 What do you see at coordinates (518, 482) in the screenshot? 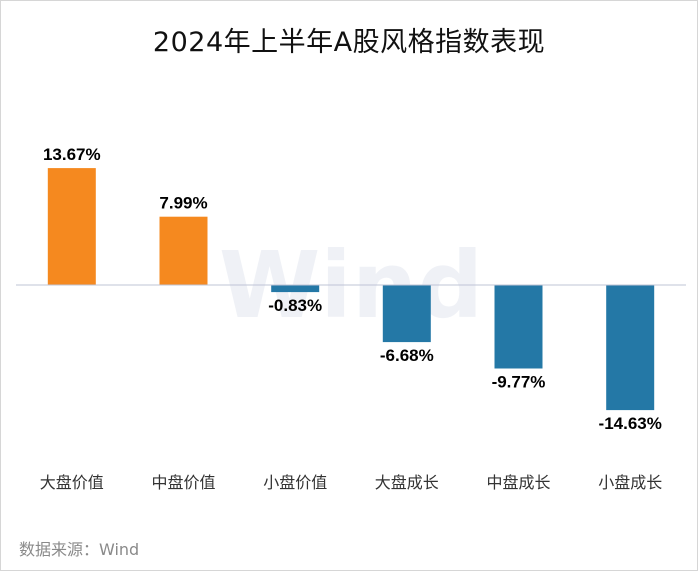
I see `x-tick-label-5: 中盘成长` at bounding box center [518, 482].